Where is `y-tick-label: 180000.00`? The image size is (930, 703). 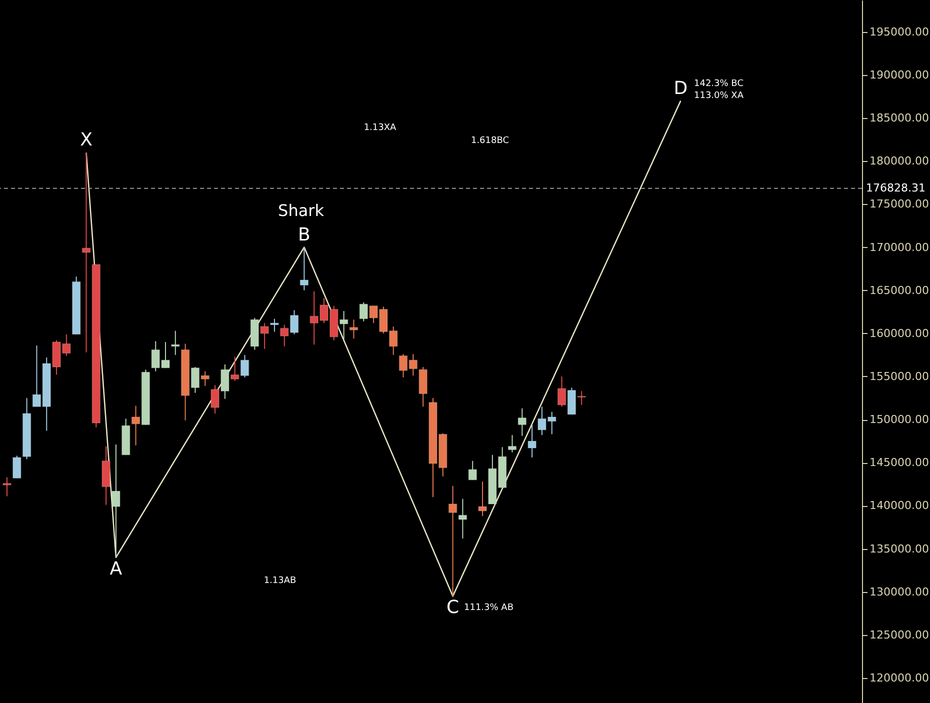
y-tick-label: 180000.00 is located at coordinates (899, 161).